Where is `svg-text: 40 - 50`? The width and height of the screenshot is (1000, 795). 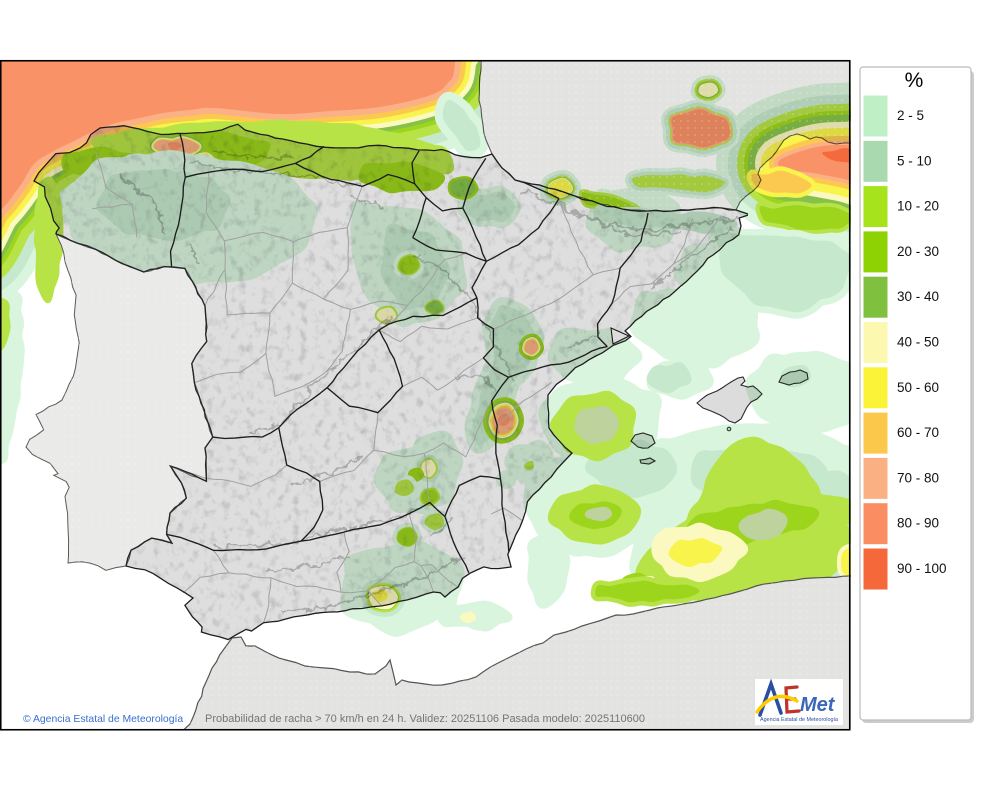
svg-text: 40 - 50 is located at coordinates (918, 342).